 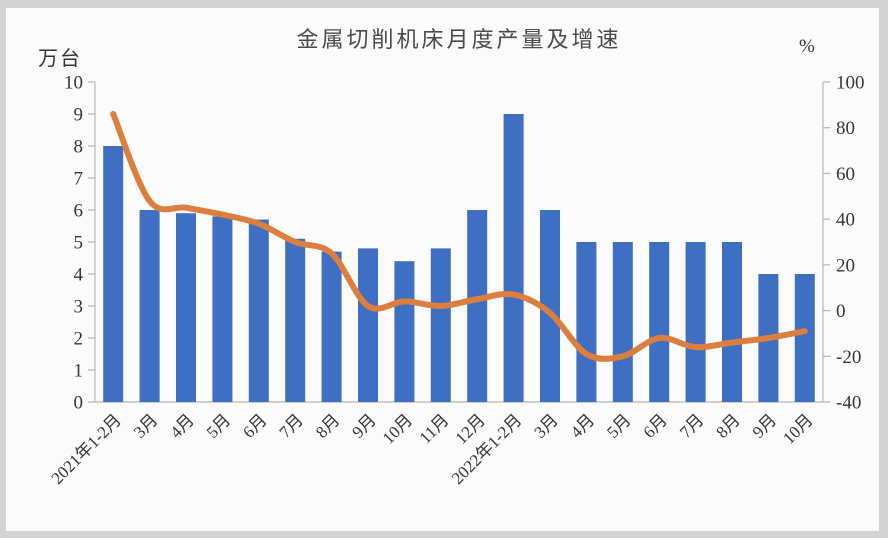 I want to click on left-tick-label: 1, so click(x=79, y=371).